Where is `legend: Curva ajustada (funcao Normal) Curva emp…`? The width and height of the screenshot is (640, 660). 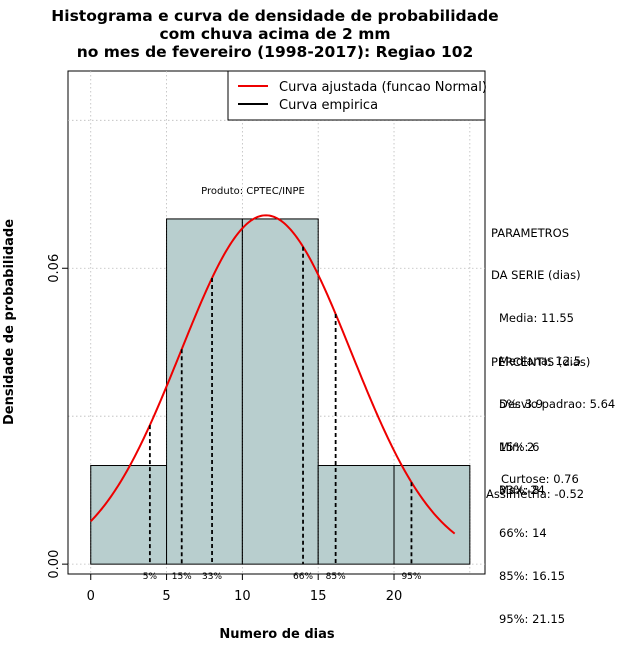 legend: Curva ajustada (funcao Normal) Curva emp… is located at coordinates (357, 95).